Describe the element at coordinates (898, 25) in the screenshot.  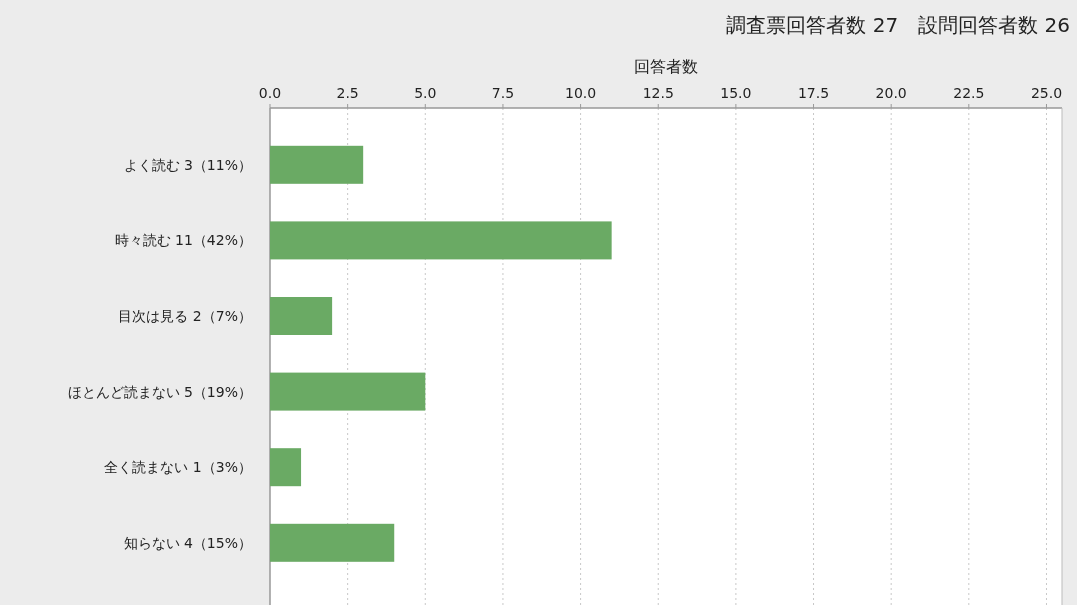
I see `chart-title: 調査票回答者数 27 設問回答者数 26` at that location.